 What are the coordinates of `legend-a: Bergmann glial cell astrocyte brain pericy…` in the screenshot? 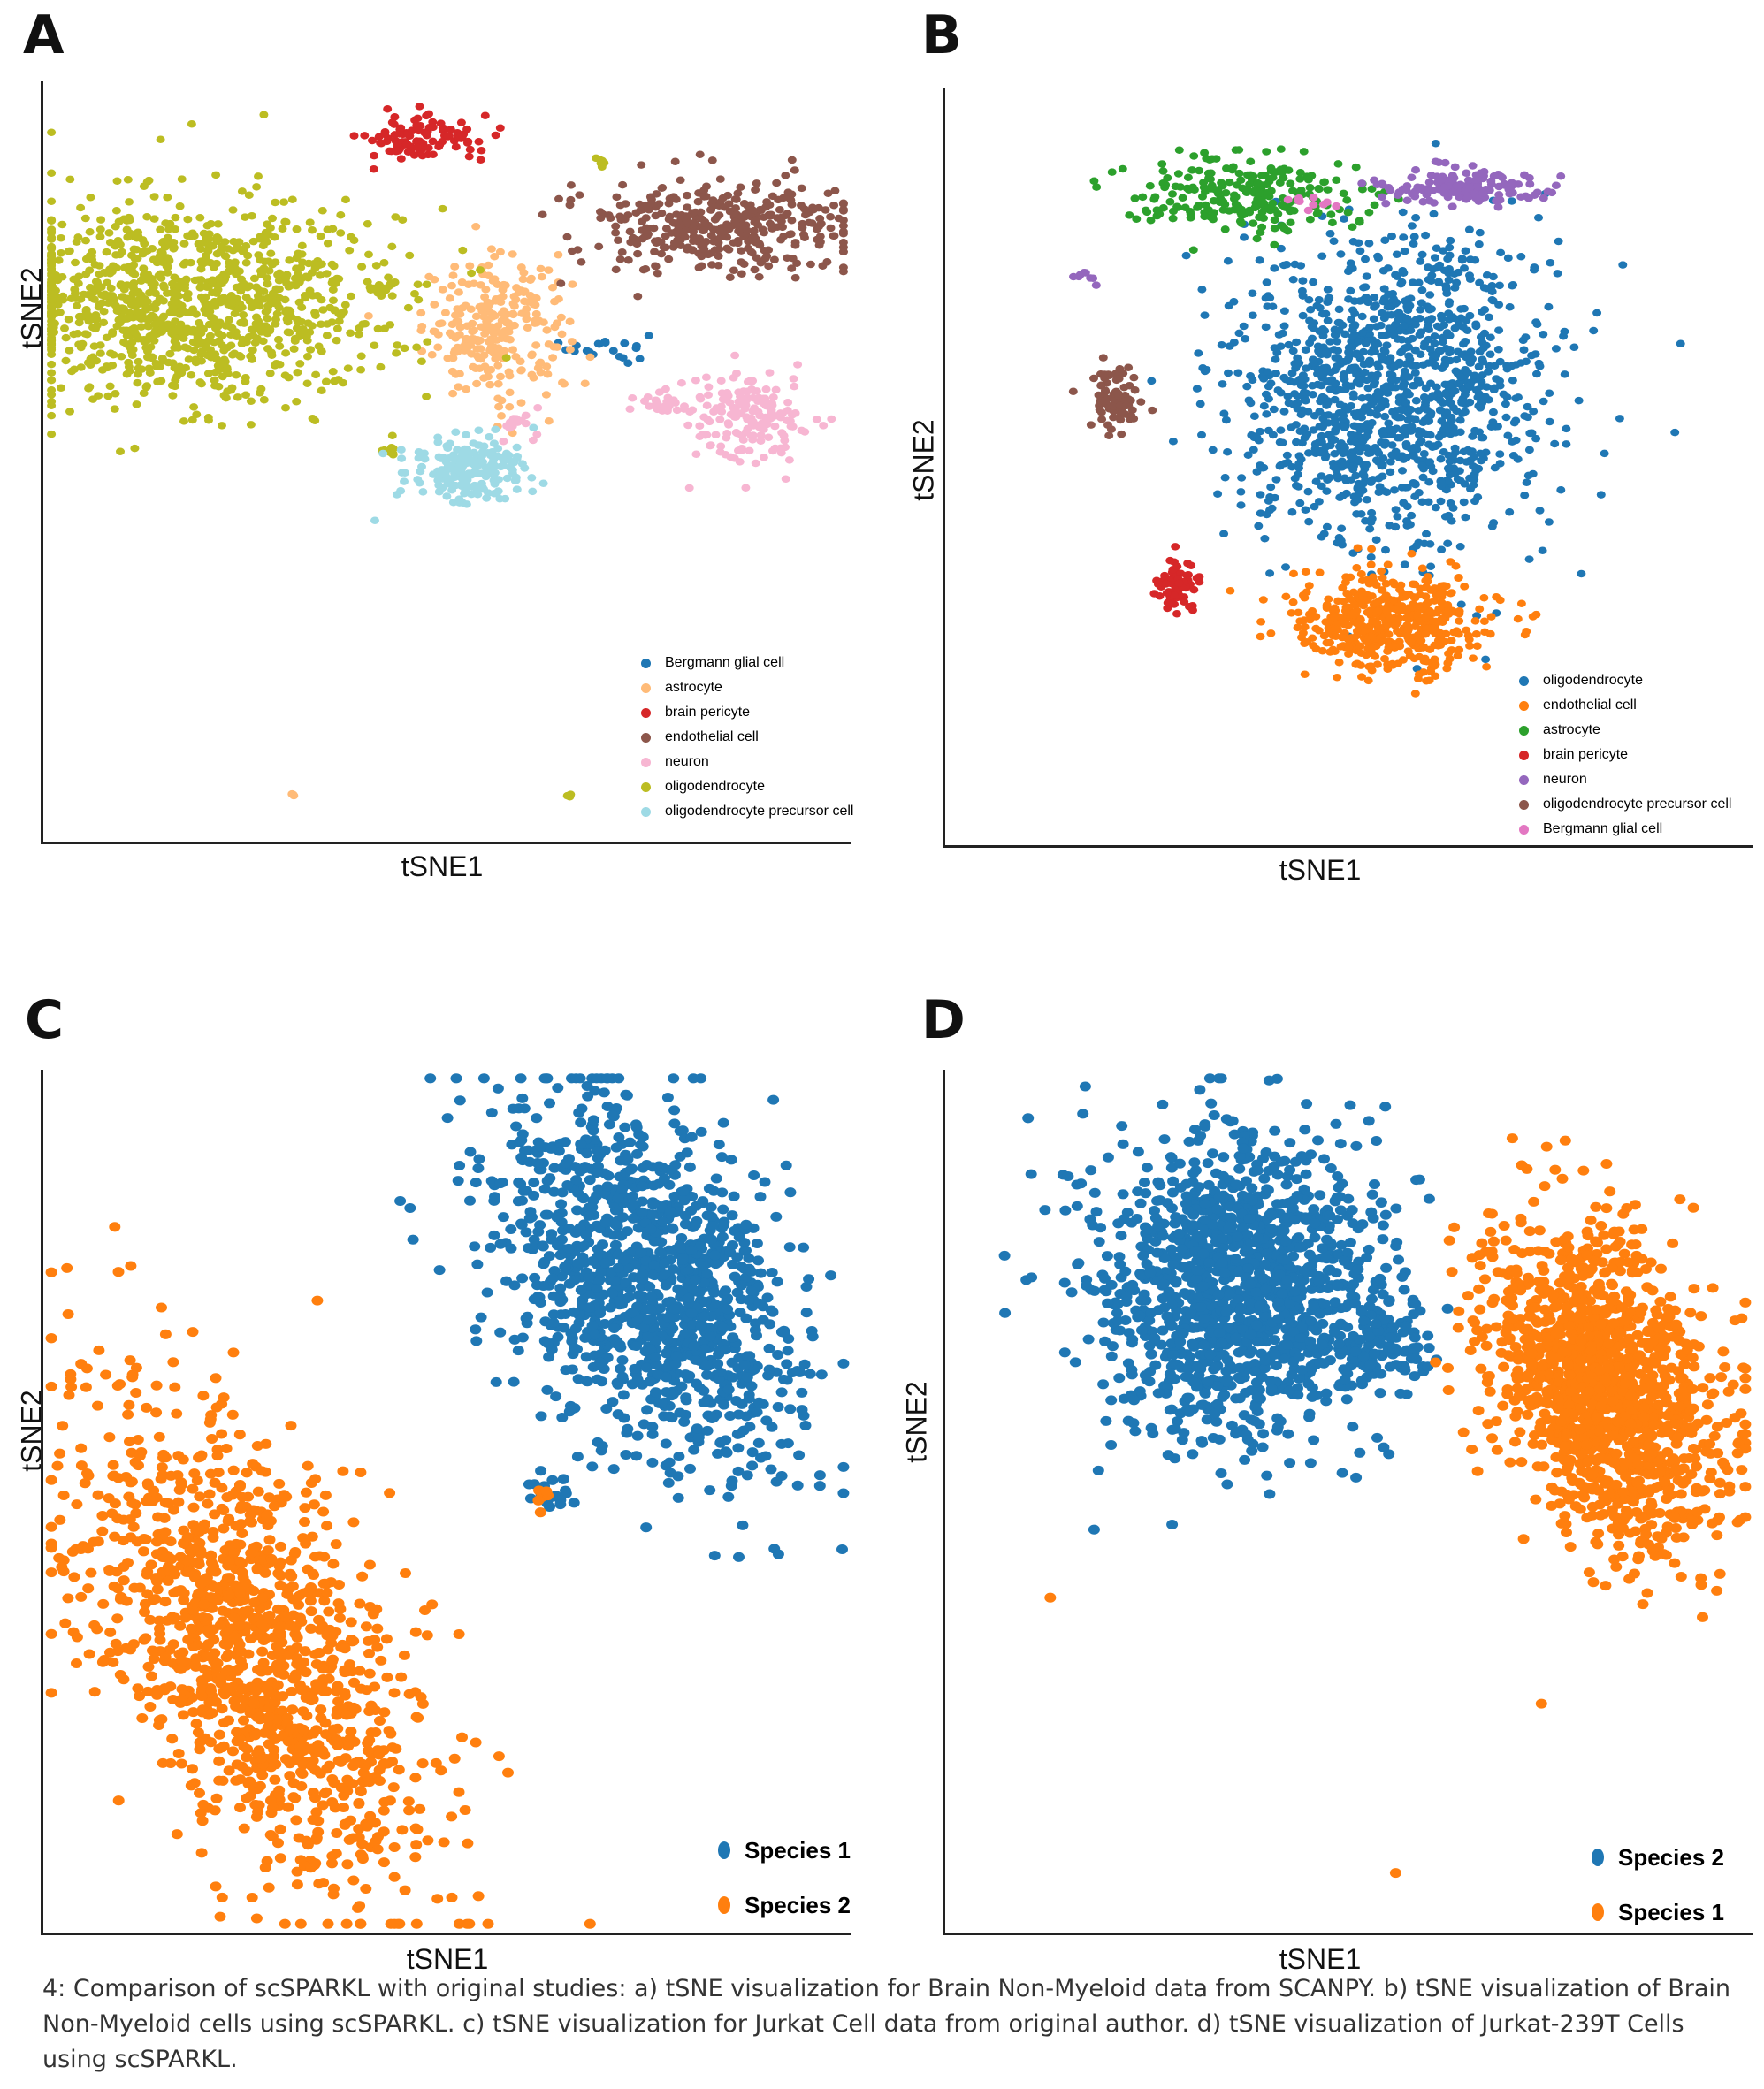 It's located at (747, 737).